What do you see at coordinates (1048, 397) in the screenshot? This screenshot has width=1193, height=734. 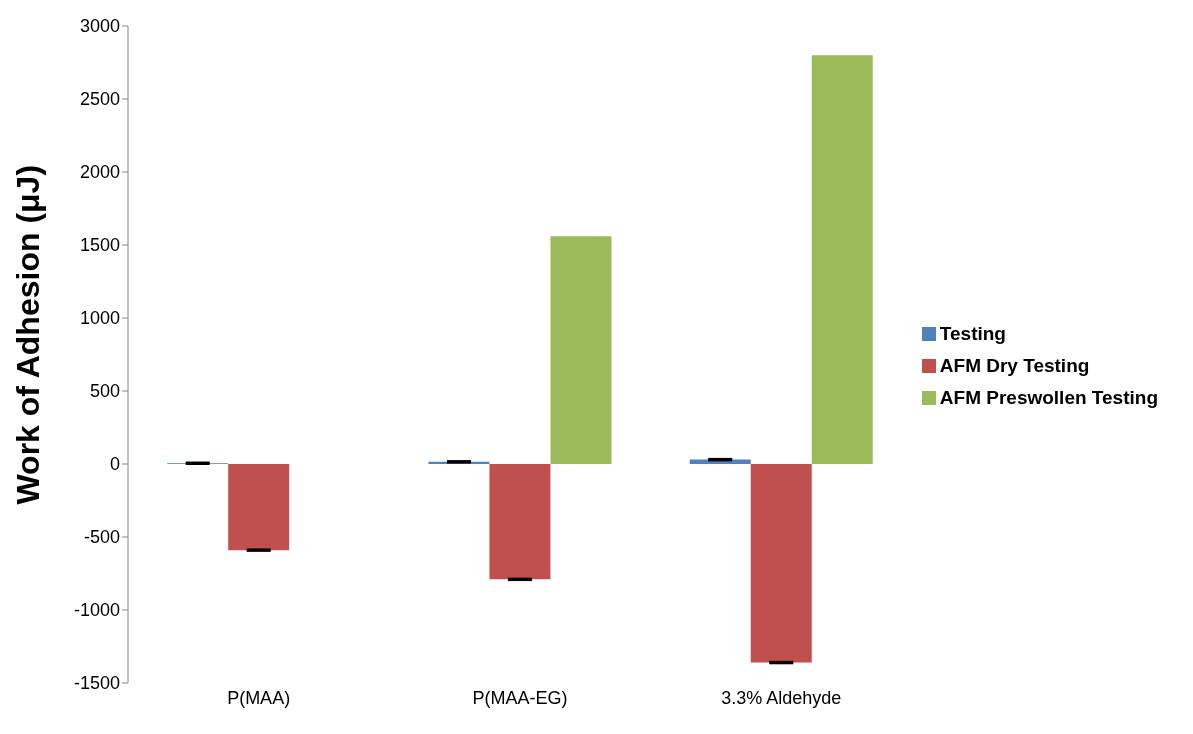 I see `legend-label: AFM Preswollen Testing` at bounding box center [1048, 397].